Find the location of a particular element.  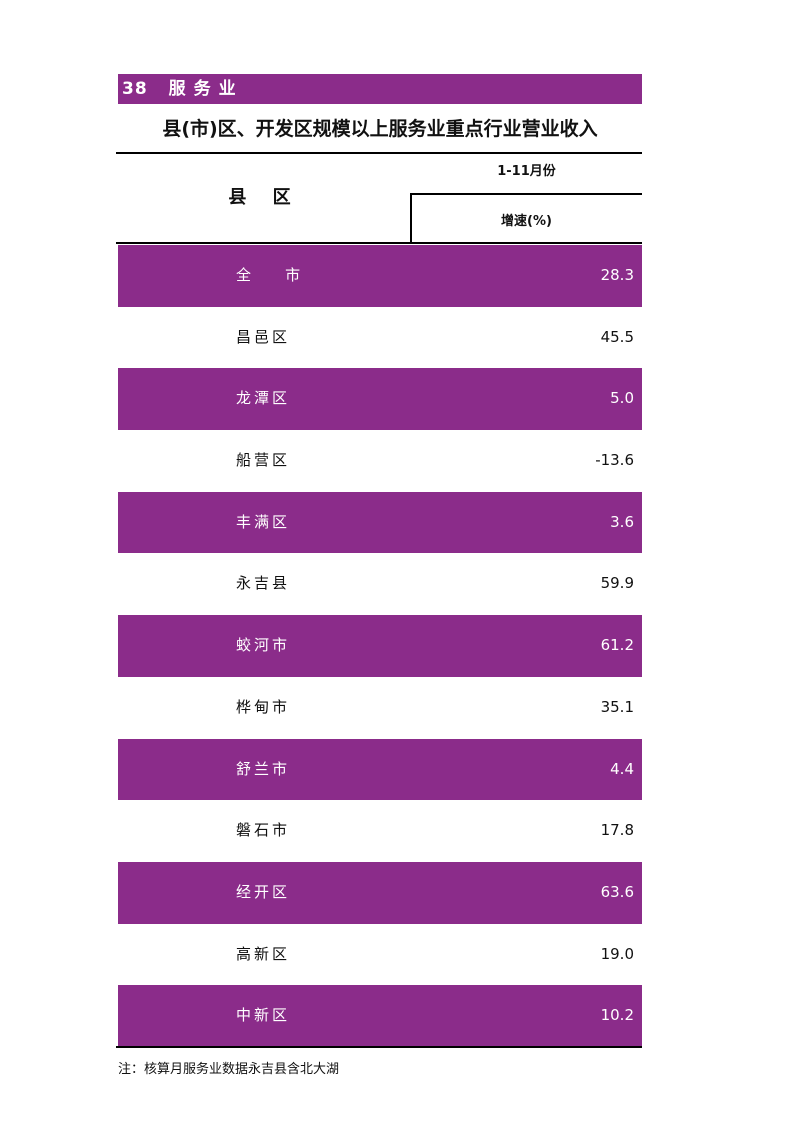

county-name: 桦甸市 is located at coordinates (263, 706).